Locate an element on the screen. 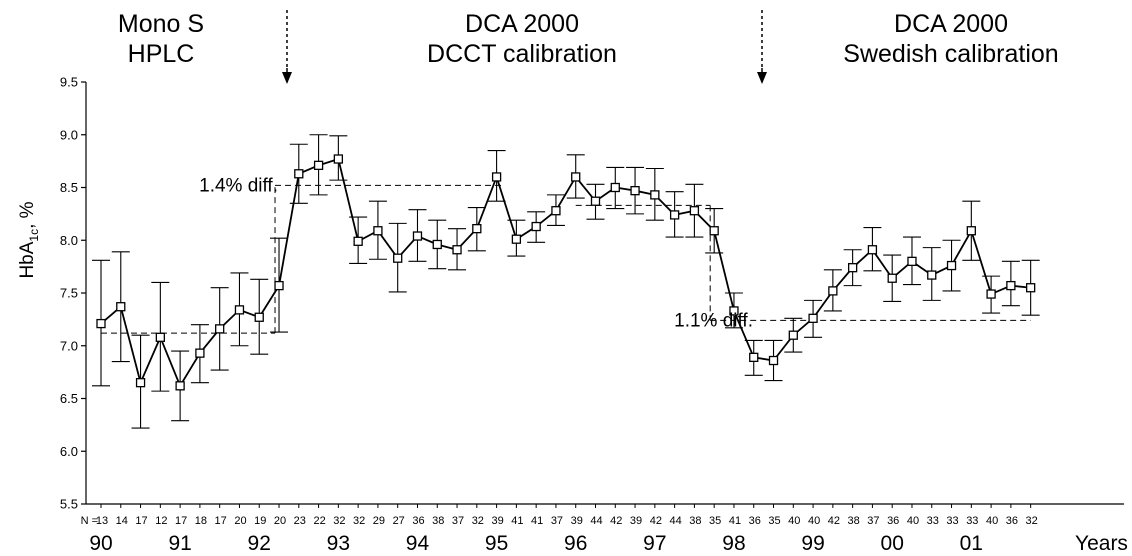 This screenshot has height=556, width=1132. year-label: 93 is located at coordinates (338, 543).